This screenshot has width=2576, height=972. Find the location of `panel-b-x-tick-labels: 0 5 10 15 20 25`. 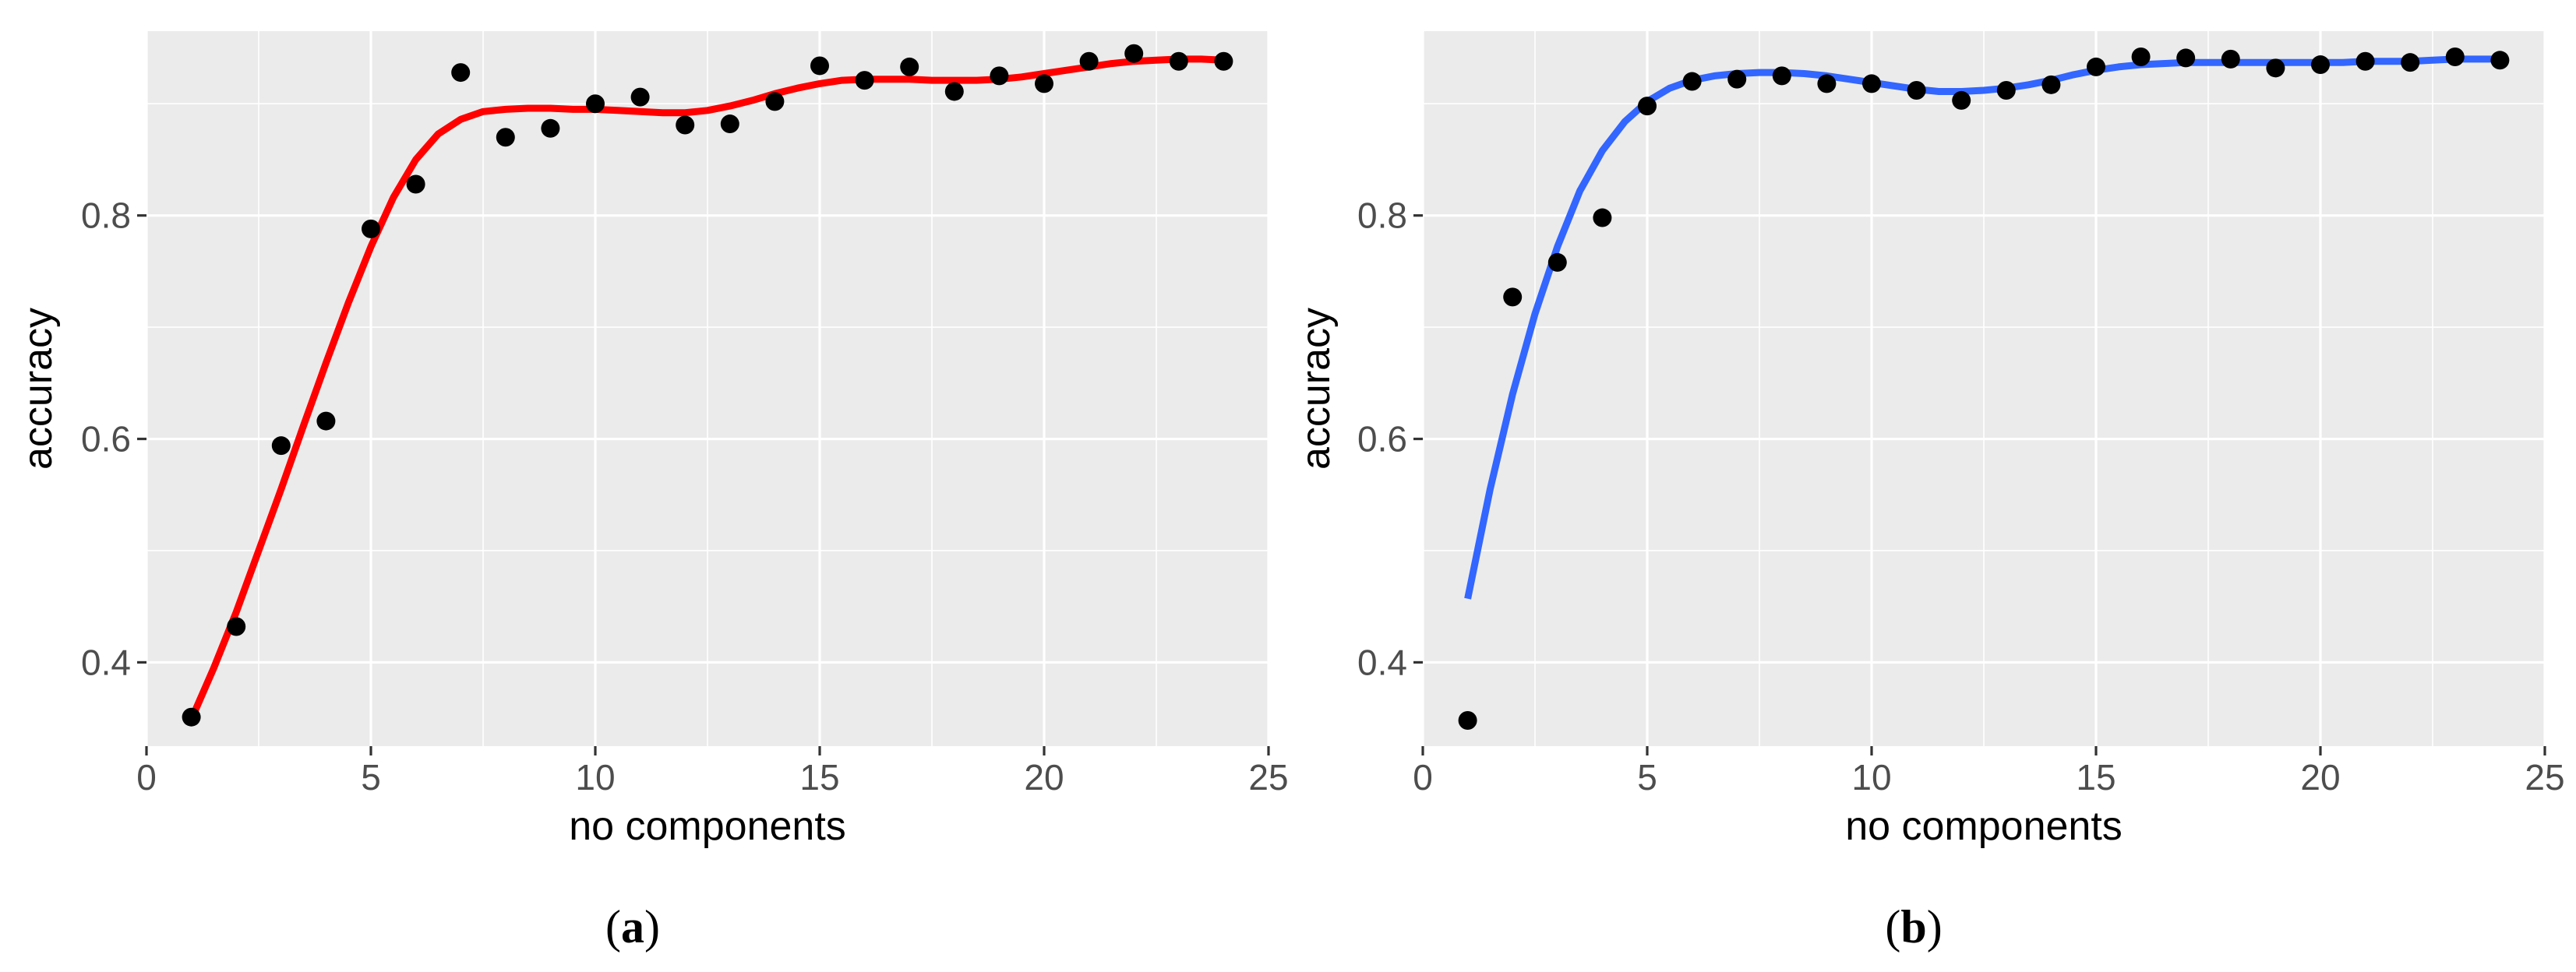

panel-b-x-tick-labels: 0 5 10 15 20 25 is located at coordinates (1988, 777).